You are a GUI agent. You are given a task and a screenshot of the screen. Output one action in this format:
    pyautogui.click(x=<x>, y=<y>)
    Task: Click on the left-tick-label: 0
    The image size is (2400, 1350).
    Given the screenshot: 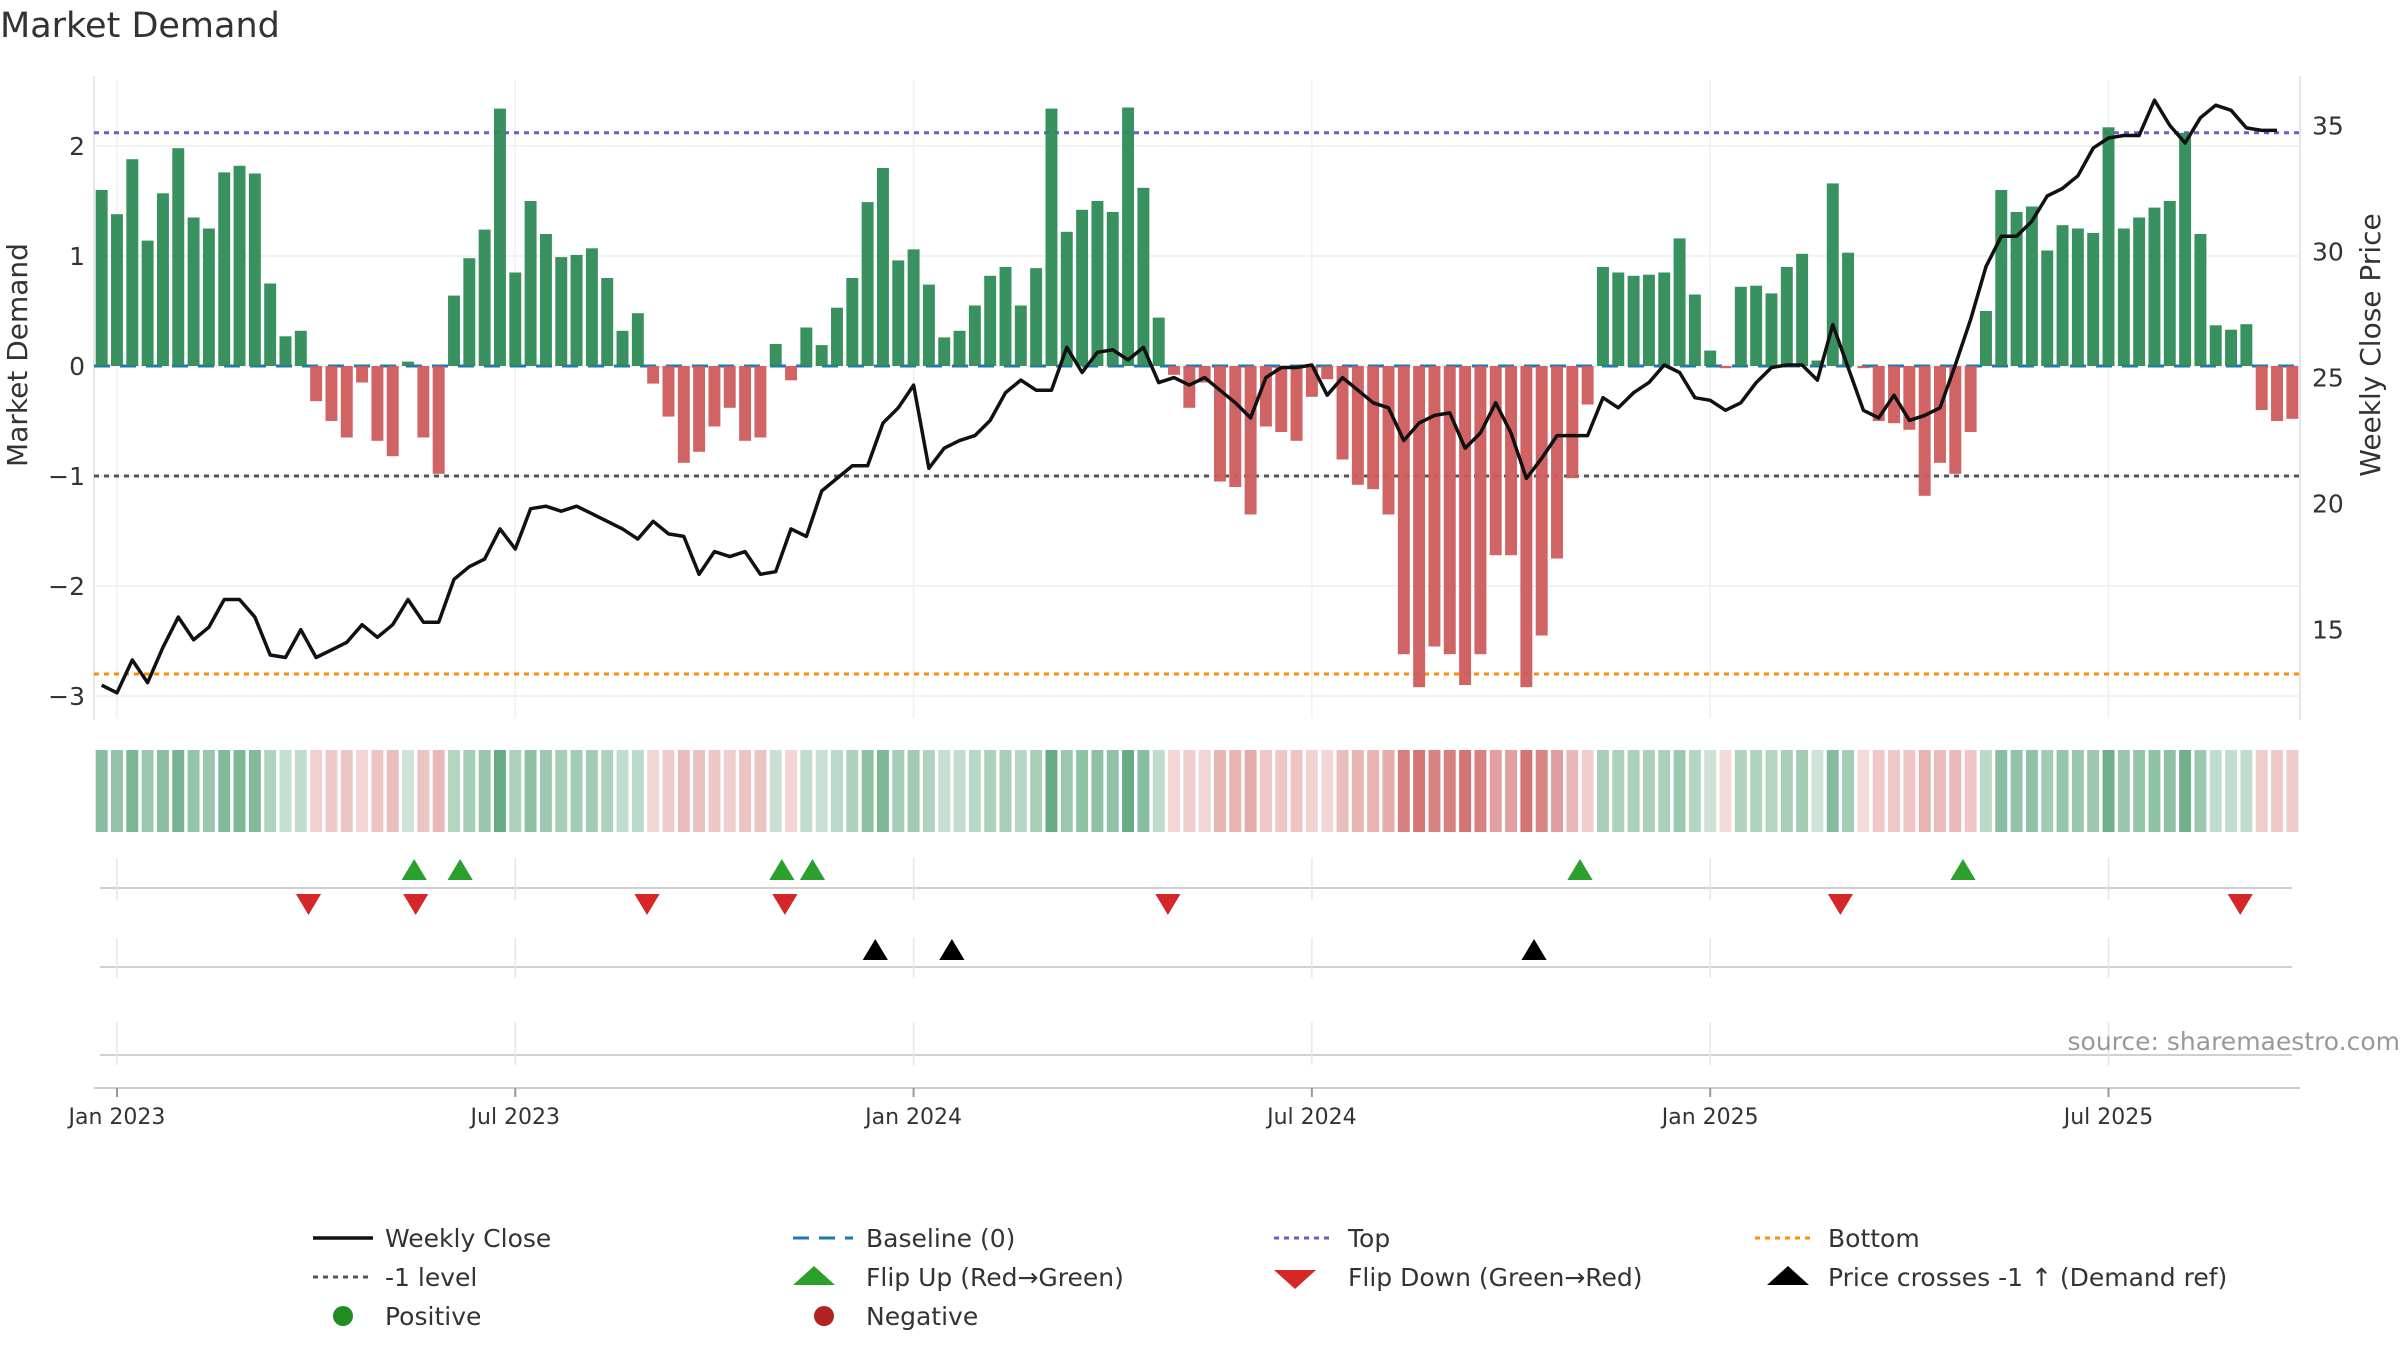 What is the action you would take?
    pyautogui.click(x=77, y=366)
    